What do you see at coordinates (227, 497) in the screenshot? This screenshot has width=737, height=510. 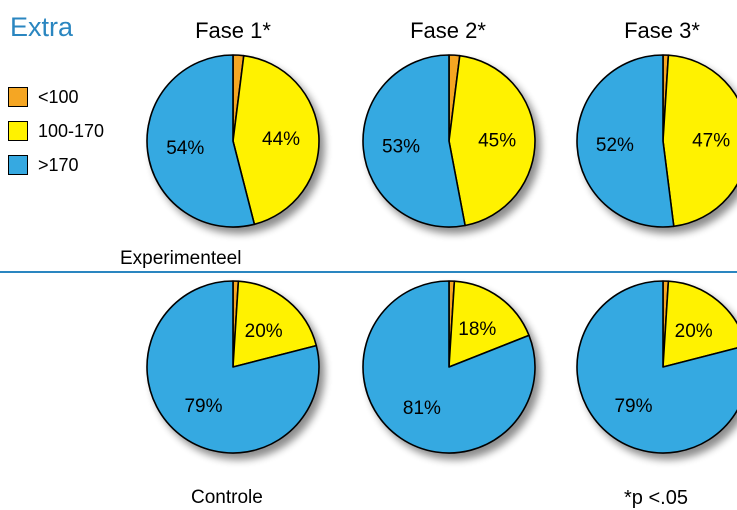 I see `group-label-control: Controle` at bounding box center [227, 497].